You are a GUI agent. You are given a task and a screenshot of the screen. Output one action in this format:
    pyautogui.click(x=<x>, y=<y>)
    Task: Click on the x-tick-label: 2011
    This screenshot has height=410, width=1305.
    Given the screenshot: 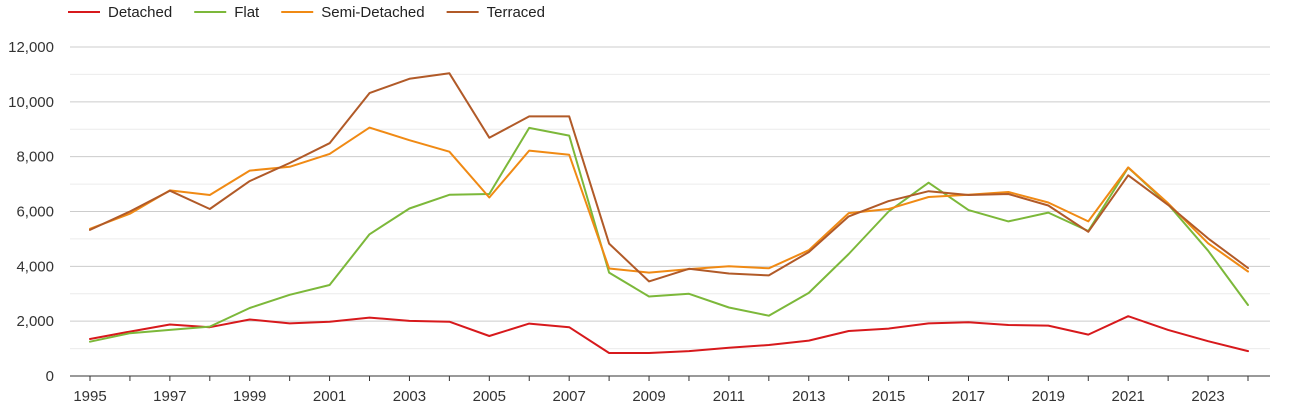 What is the action you would take?
    pyautogui.click(x=729, y=396)
    